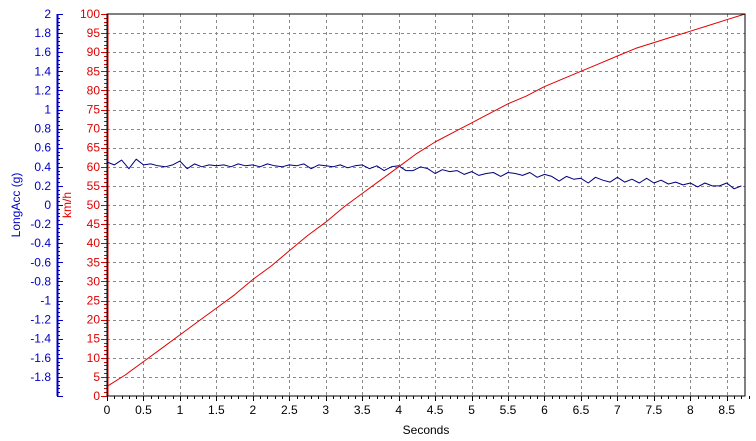  Describe the element at coordinates (216, 410) in the screenshot. I see `x-tick-label: 1.5` at that location.